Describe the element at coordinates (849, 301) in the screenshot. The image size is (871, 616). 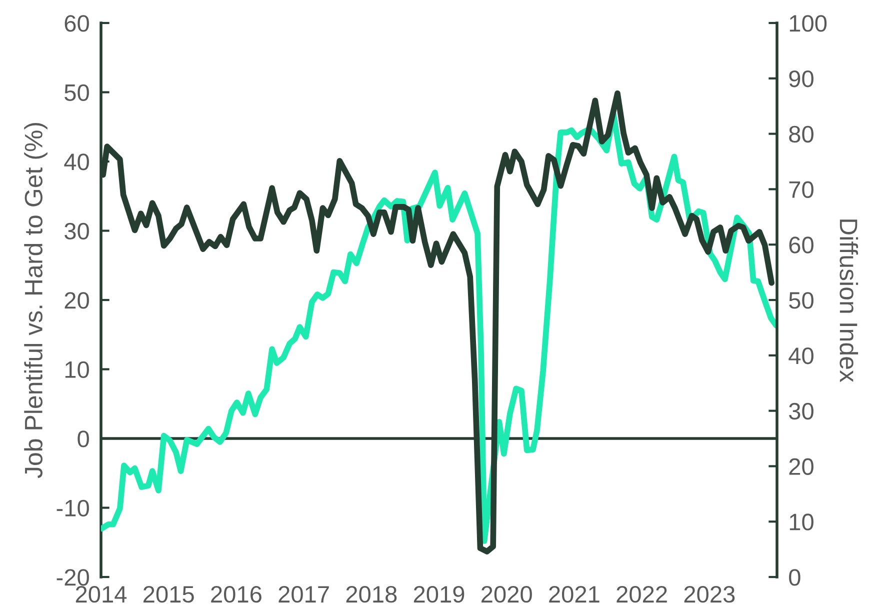
I see `y2-axis-title: Diffusion Index` at that location.